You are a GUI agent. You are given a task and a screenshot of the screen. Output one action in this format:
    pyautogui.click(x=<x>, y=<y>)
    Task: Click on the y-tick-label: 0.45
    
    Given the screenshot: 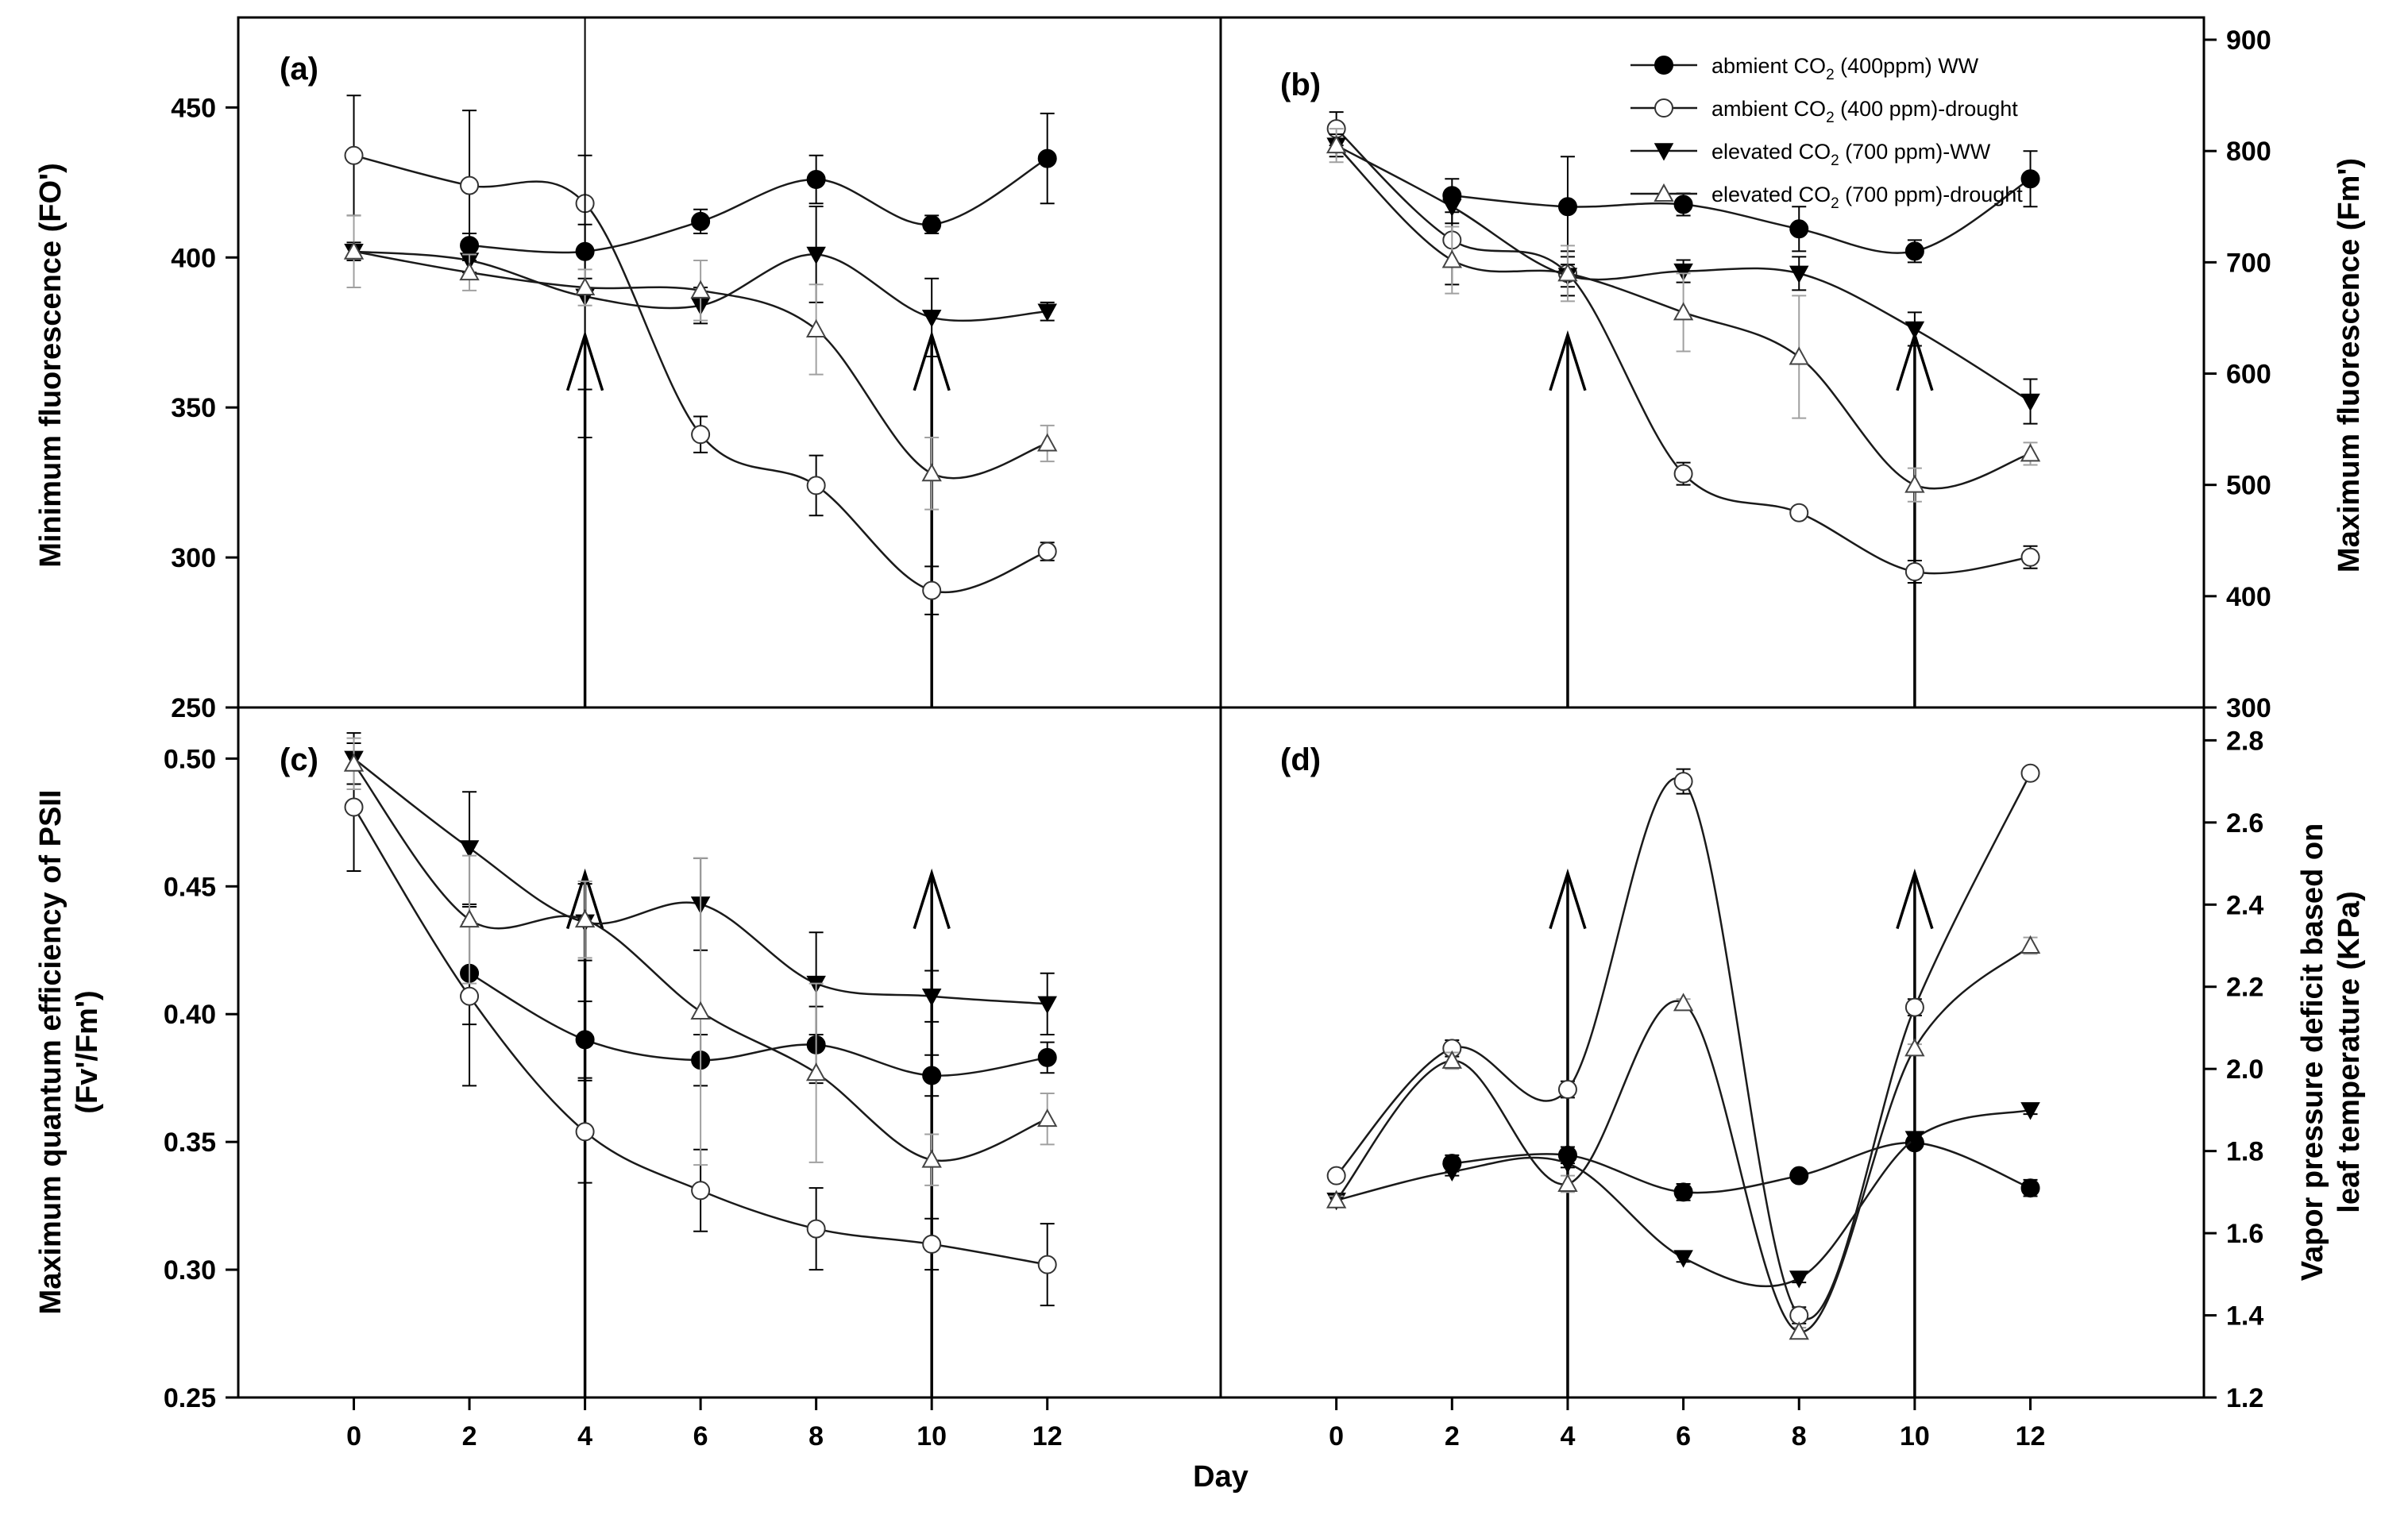 What is the action you would take?
    pyautogui.click(x=190, y=887)
    